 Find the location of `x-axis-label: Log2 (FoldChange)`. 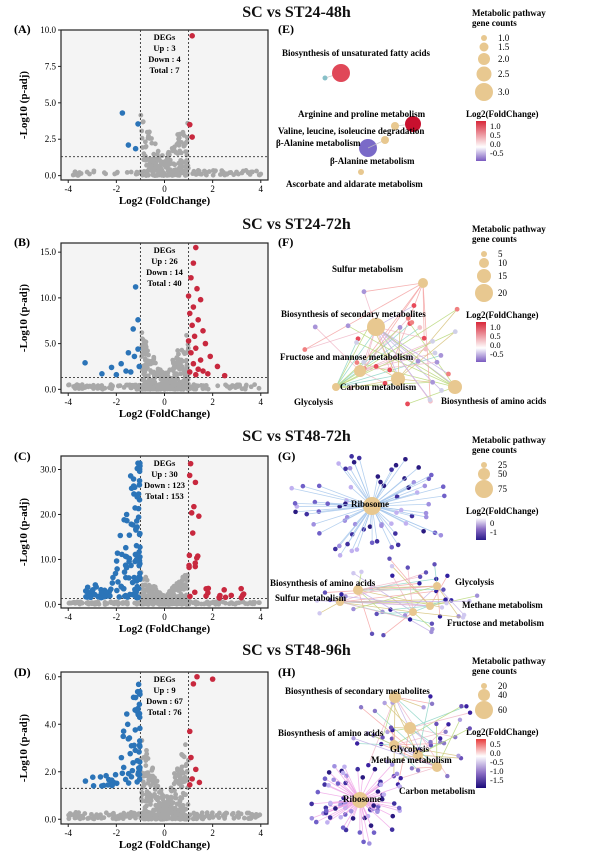

x-axis-label: Log2 (FoldChange) is located at coordinates (165, 201).